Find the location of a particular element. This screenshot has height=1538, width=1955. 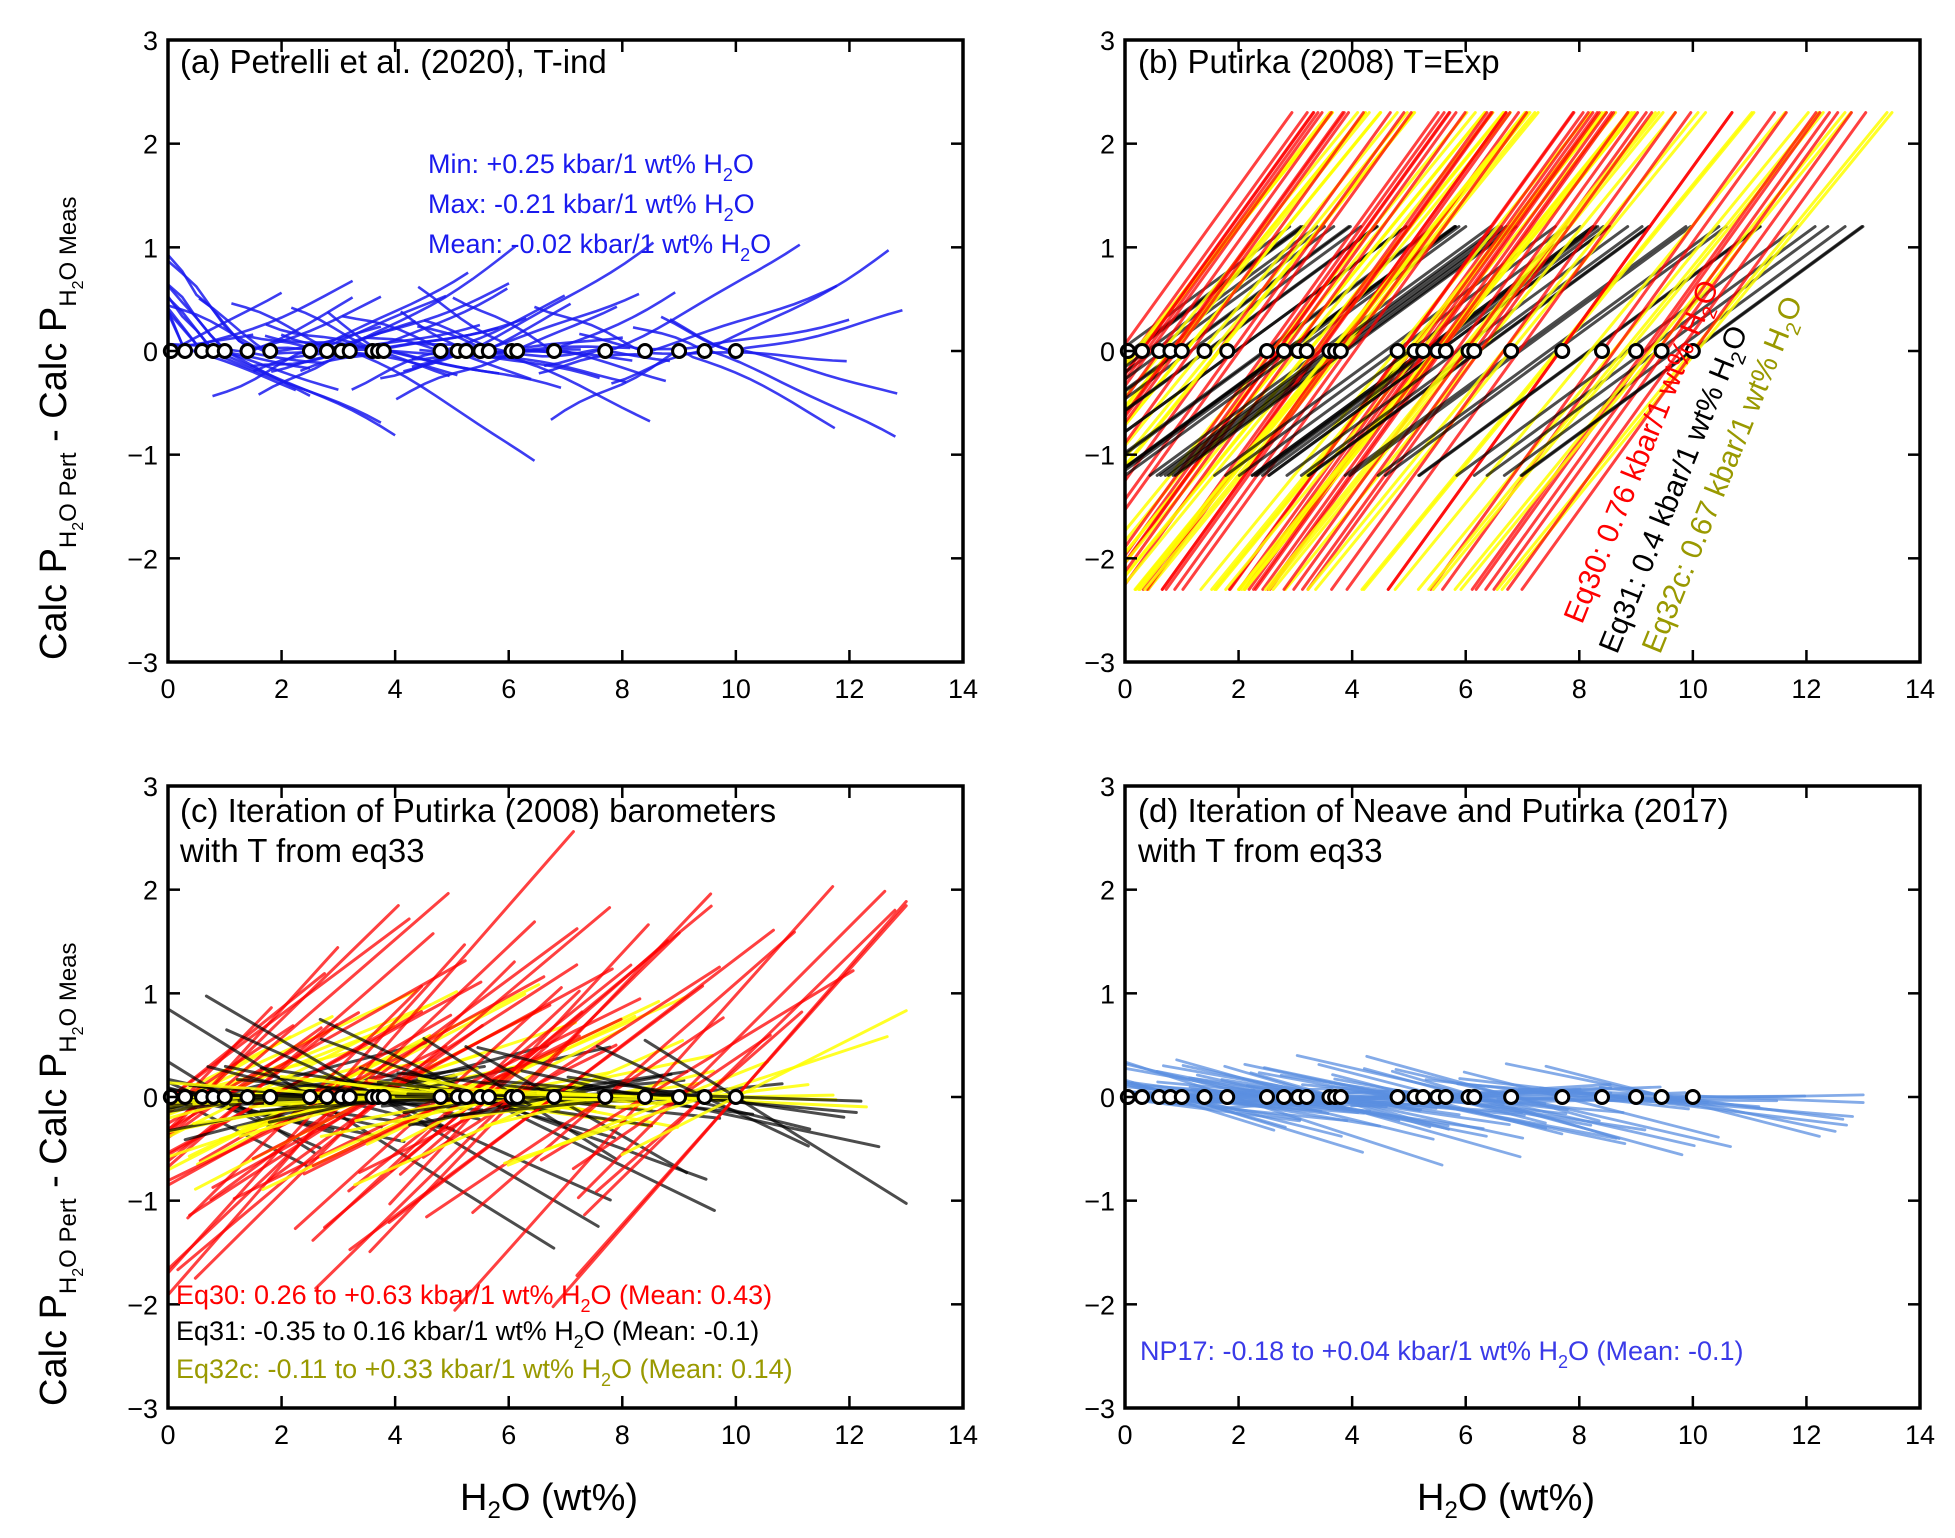

panel-d-lines is located at coordinates (1495, 1110).